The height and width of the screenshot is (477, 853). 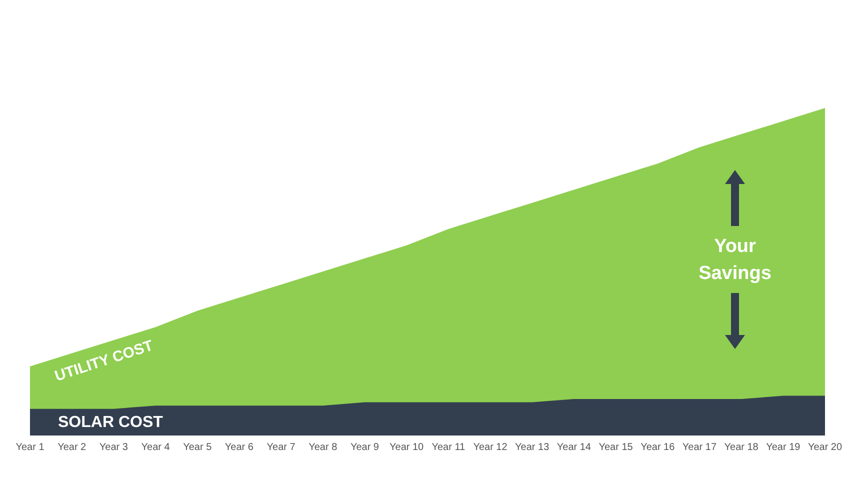 What do you see at coordinates (741, 448) in the screenshot?
I see `x-tick-label: Year 18` at bounding box center [741, 448].